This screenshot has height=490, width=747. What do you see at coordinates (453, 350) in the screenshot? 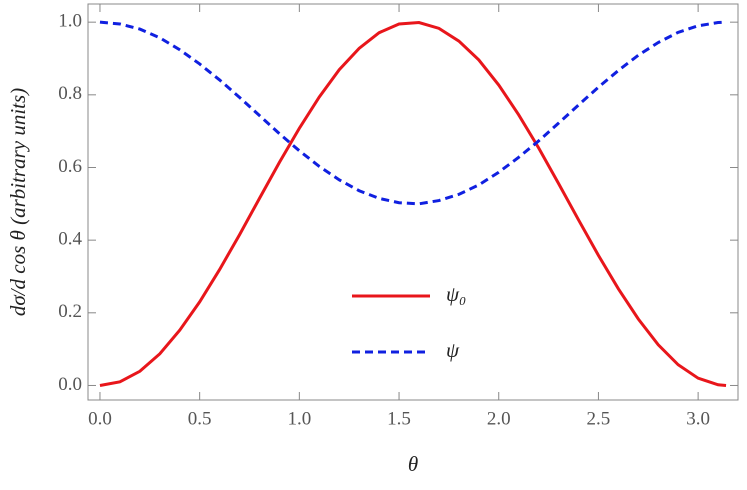
I see `legend-label: ψ` at bounding box center [453, 350].